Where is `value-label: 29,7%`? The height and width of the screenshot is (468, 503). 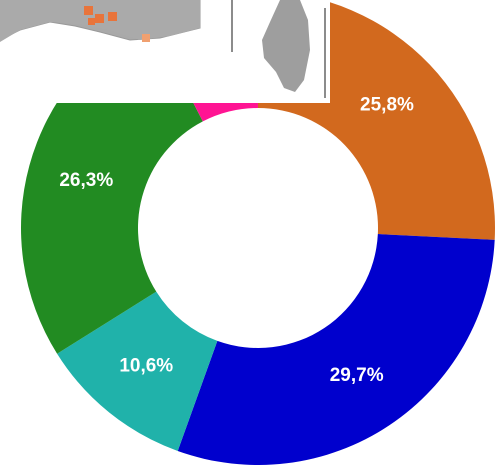 value-label: 29,7% is located at coordinates (357, 375).